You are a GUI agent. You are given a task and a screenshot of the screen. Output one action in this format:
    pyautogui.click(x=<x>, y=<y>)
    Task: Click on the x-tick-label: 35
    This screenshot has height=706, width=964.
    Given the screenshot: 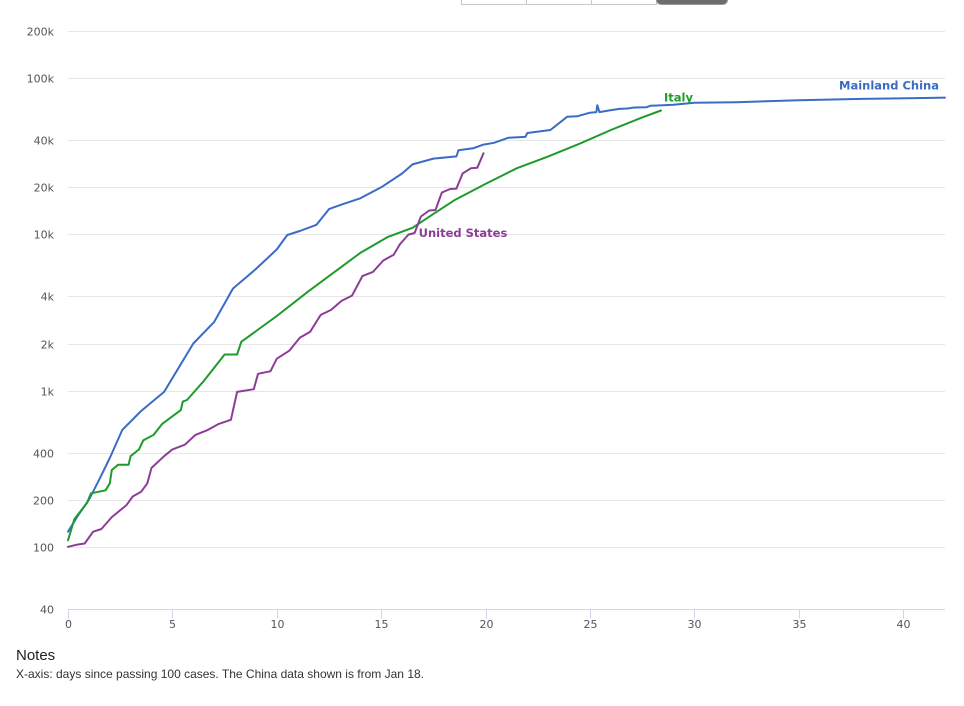 What is the action you would take?
    pyautogui.click(x=800, y=624)
    